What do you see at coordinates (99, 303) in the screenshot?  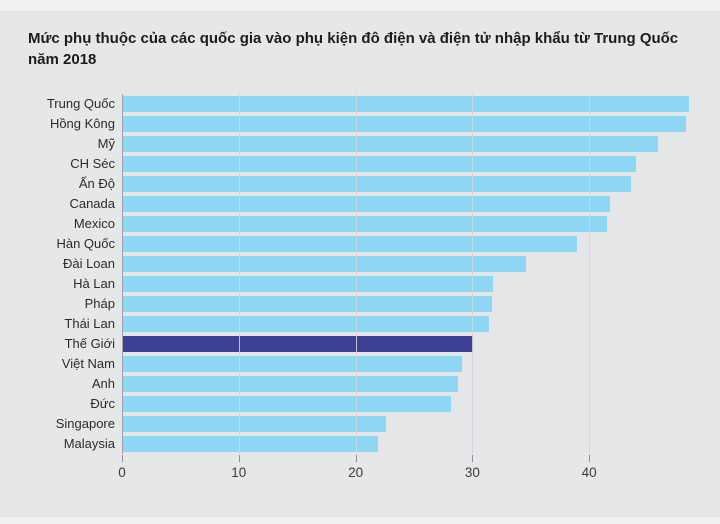 I see `category-label-phap: Pháp` at bounding box center [99, 303].